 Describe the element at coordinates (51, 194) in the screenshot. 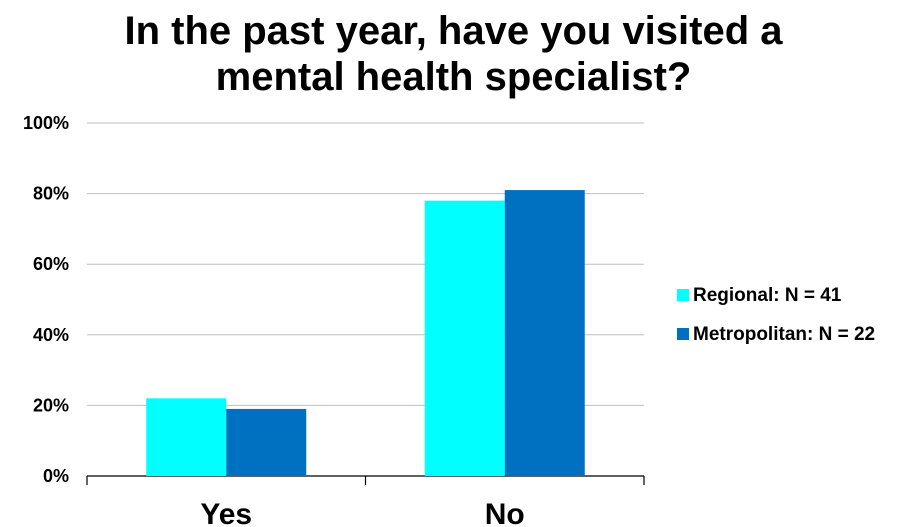

I see `y-tick-label: 80%` at that location.